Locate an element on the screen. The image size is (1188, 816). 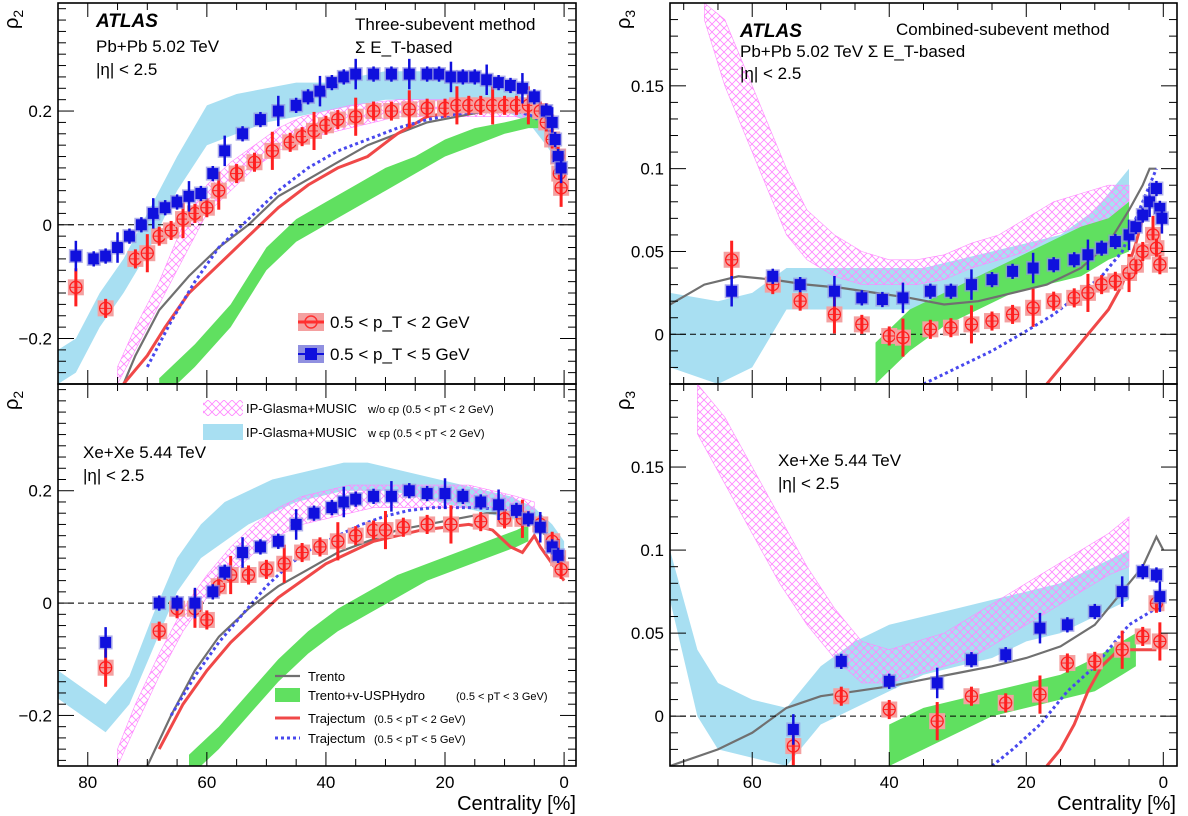
legend-trento-label: Trento is located at coordinates (326, 676).